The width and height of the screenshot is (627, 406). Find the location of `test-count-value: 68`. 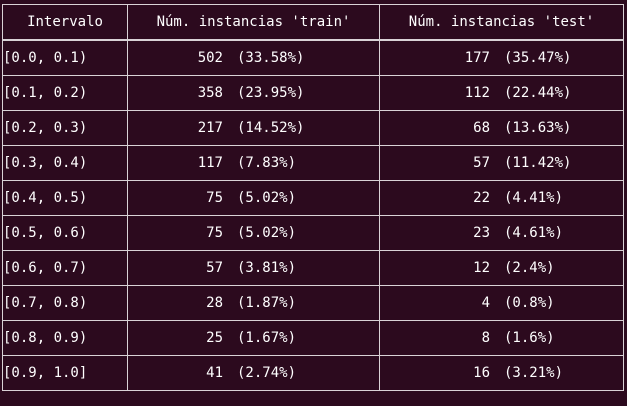

test-count-value: 68 is located at coordinates (481, 128).